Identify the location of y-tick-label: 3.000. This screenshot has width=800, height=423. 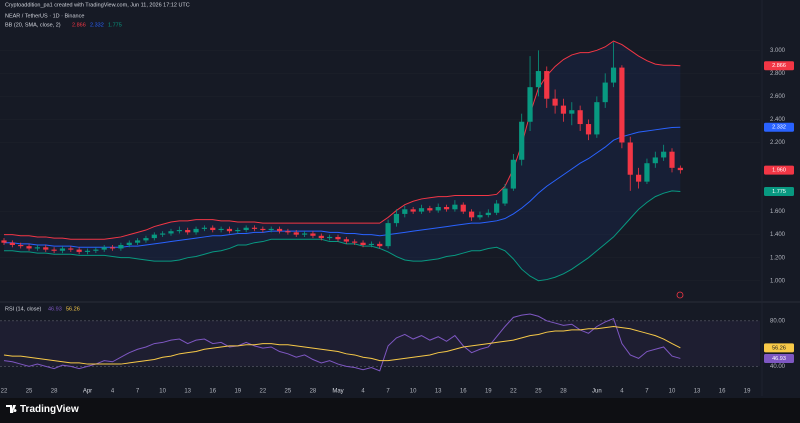
(778, 51).